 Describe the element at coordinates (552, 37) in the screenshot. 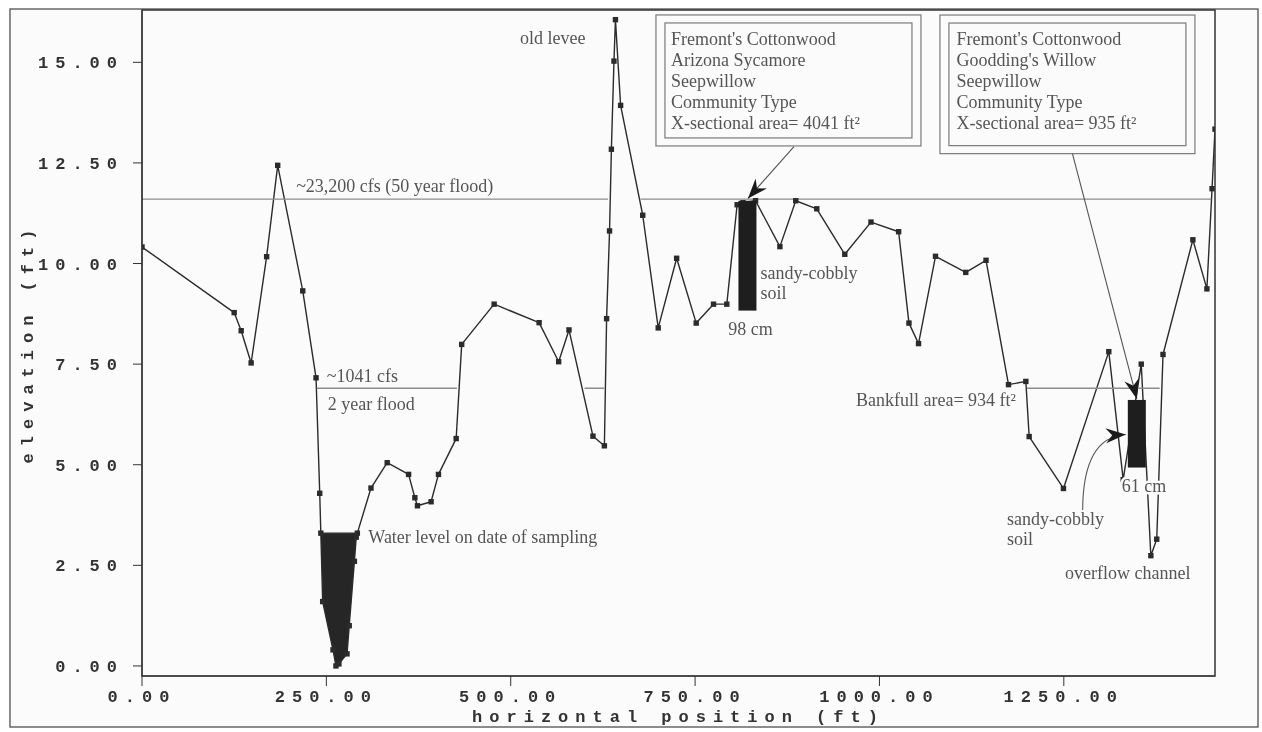

I see `annotation: old levee` at that location.